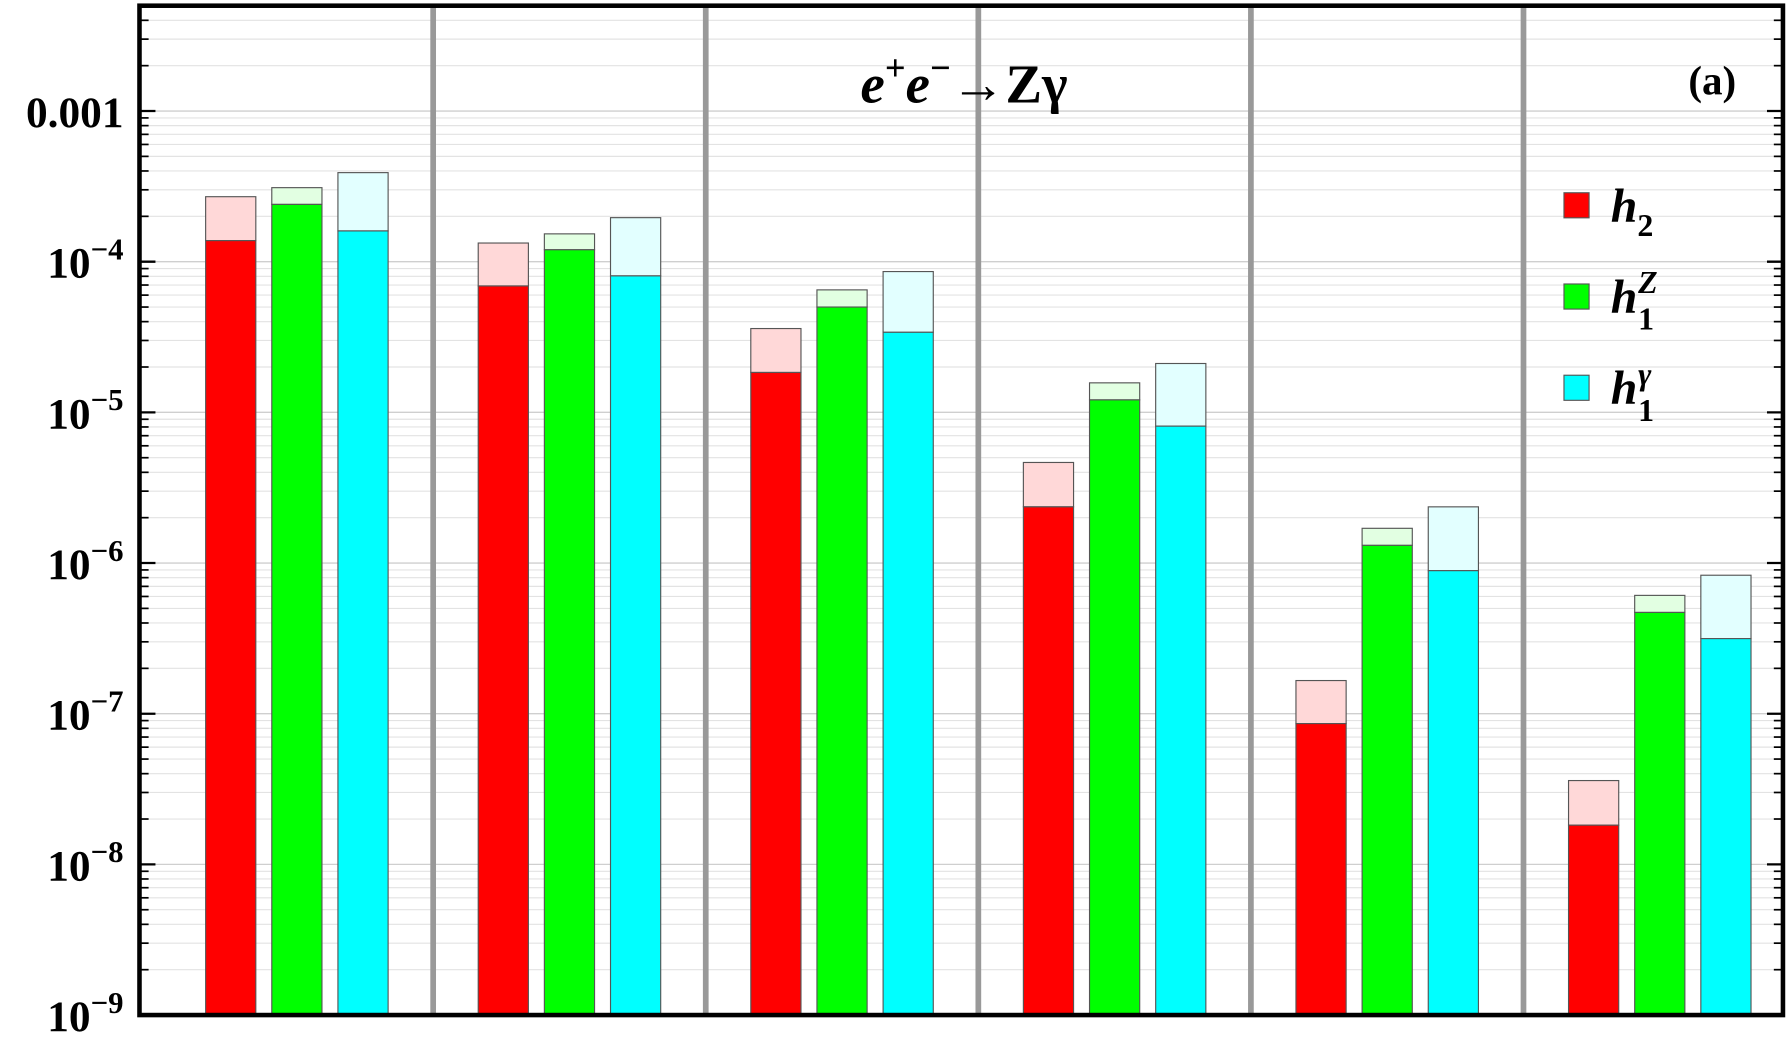 This screenshot has height=1039, width=1789. What do you see at coordinates (107, 400) in the screenshot?
I see `y-tick-exponent: −5` at bounding box center [107, 400].